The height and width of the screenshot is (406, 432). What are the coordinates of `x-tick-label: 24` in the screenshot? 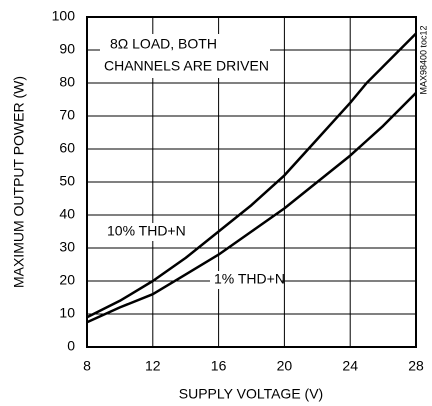 It's located at (350, 366).